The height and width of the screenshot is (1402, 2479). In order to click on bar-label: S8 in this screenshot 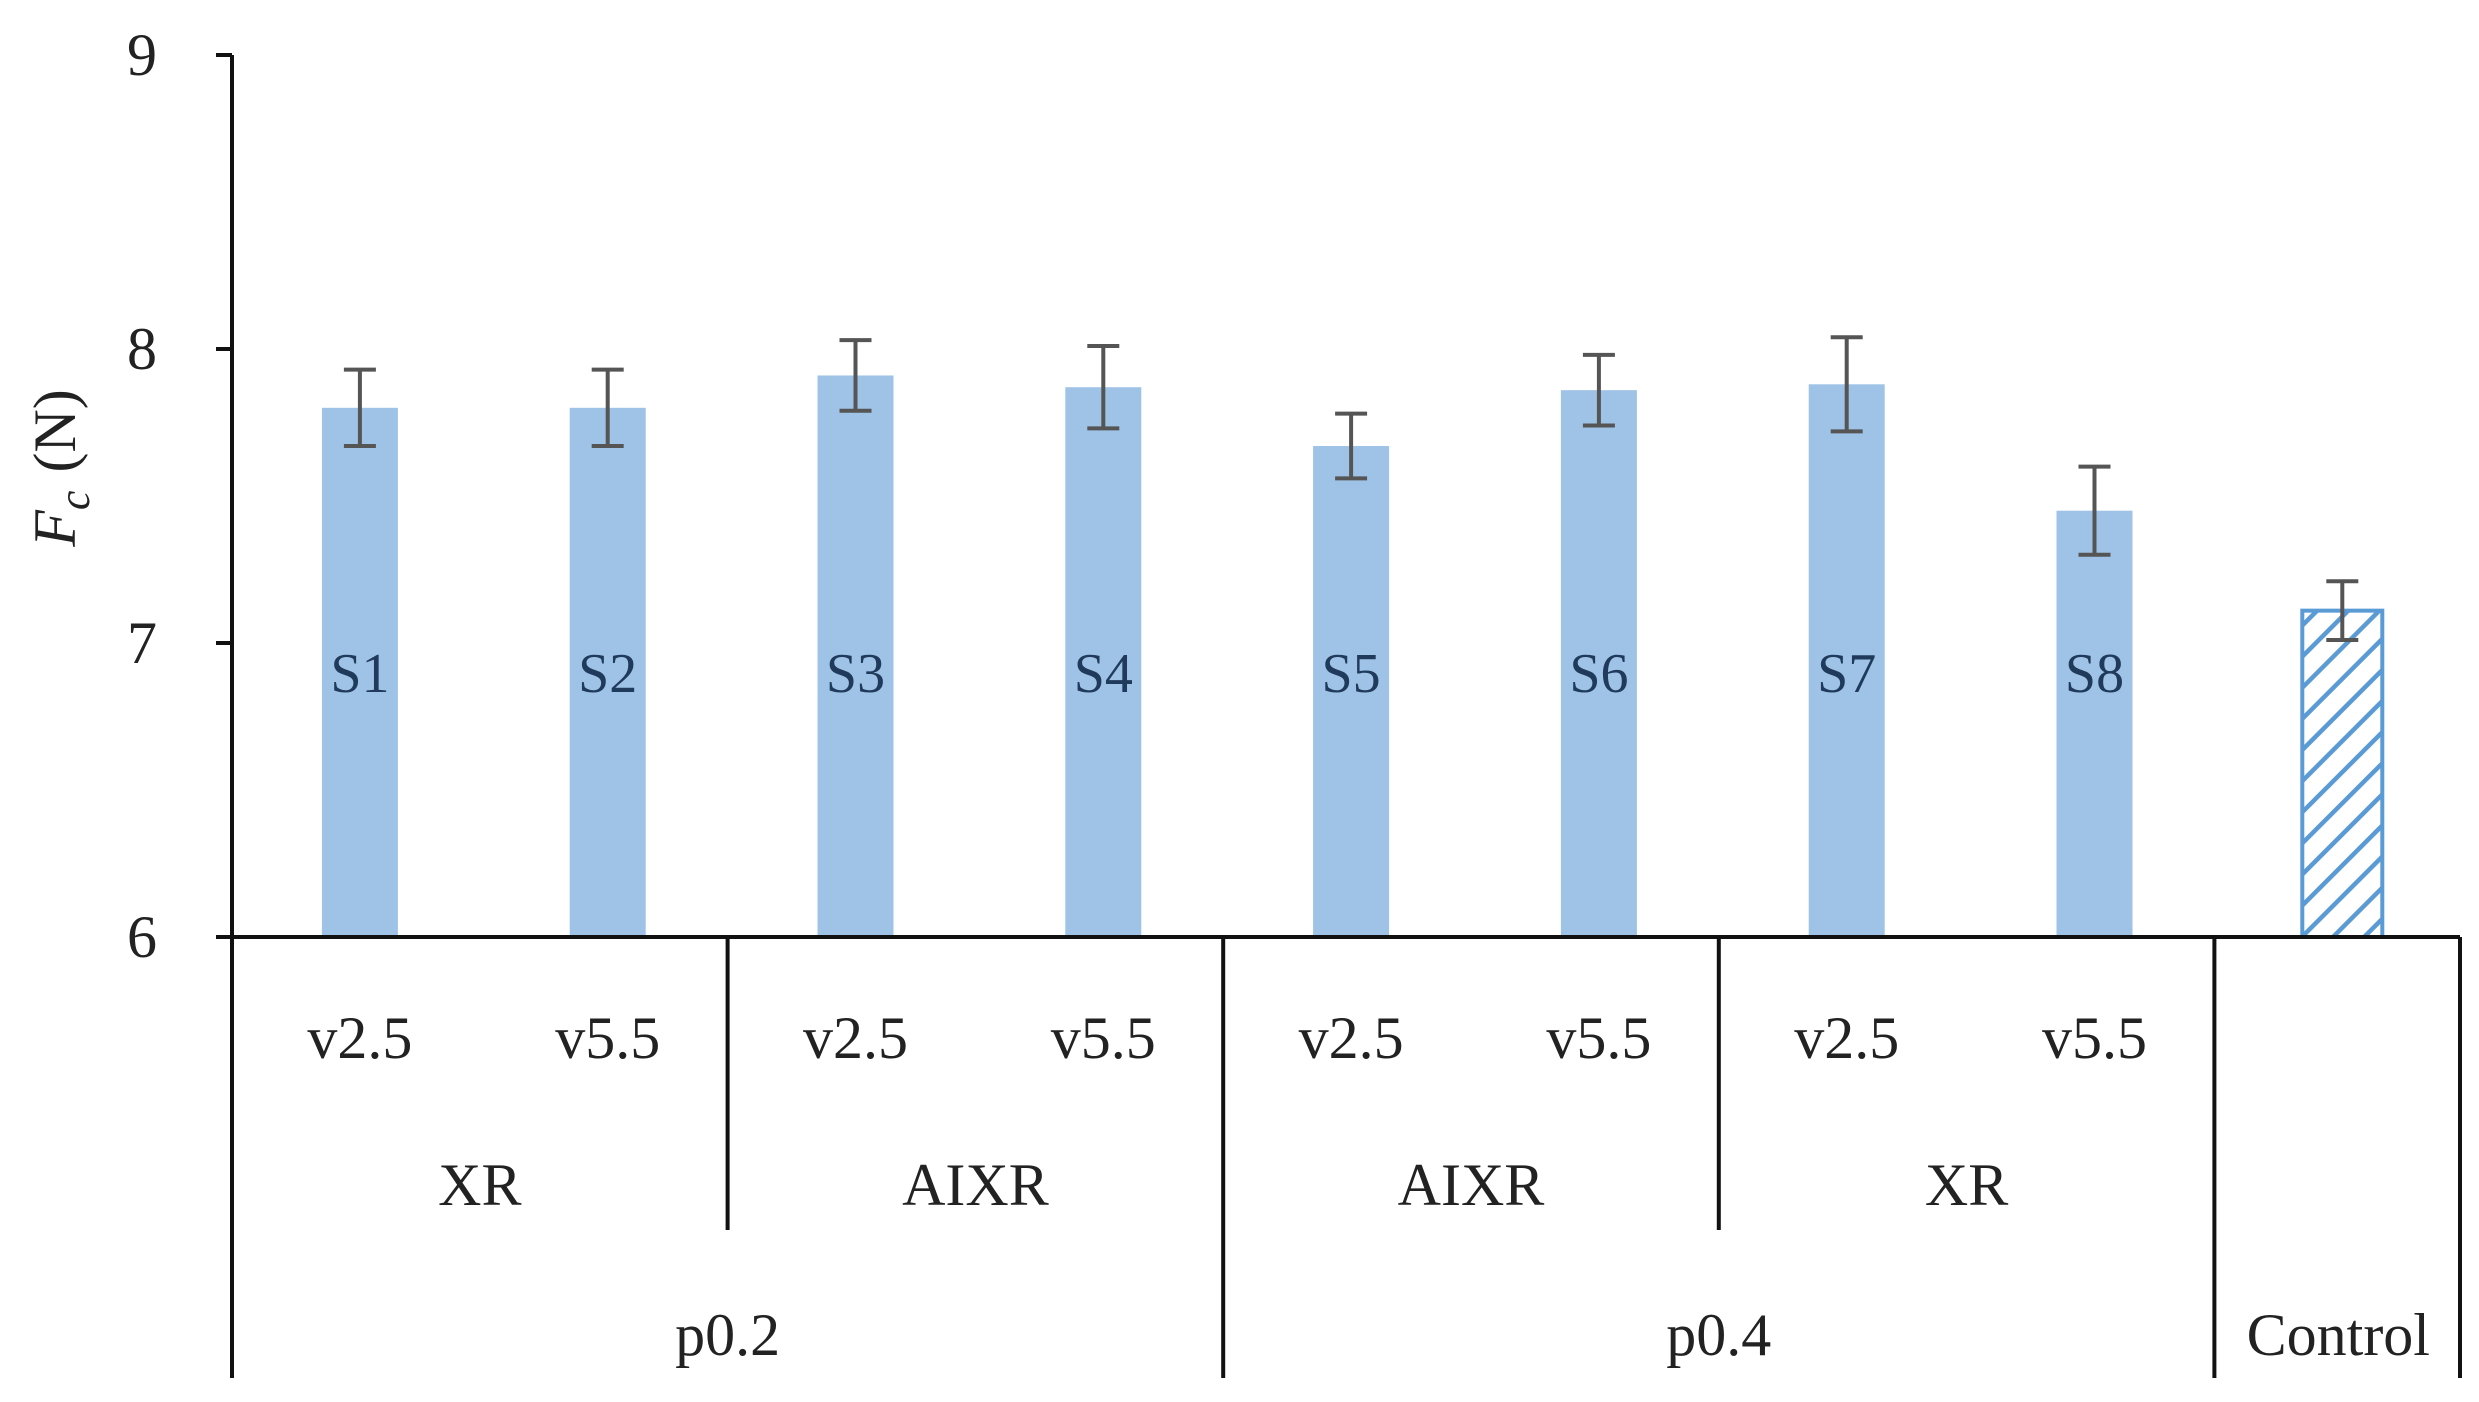, I will do `click(2094, 674)`.